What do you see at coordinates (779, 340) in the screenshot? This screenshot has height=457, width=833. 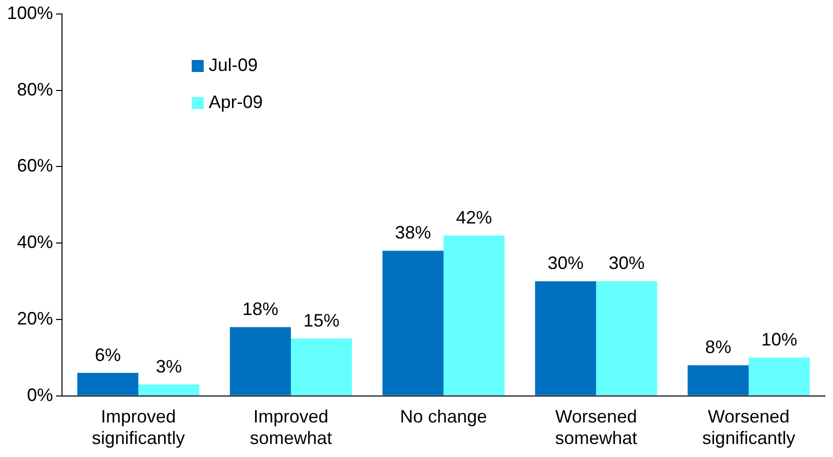 I see `data-label: 10%` at bounding box center [779, 340].